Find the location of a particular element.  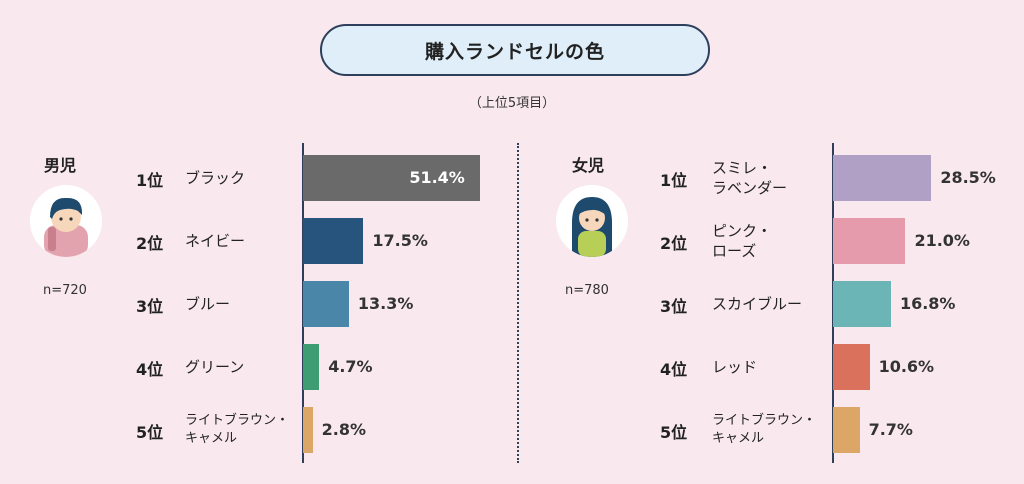

boy-avatar is located at coordinates (66, 221).